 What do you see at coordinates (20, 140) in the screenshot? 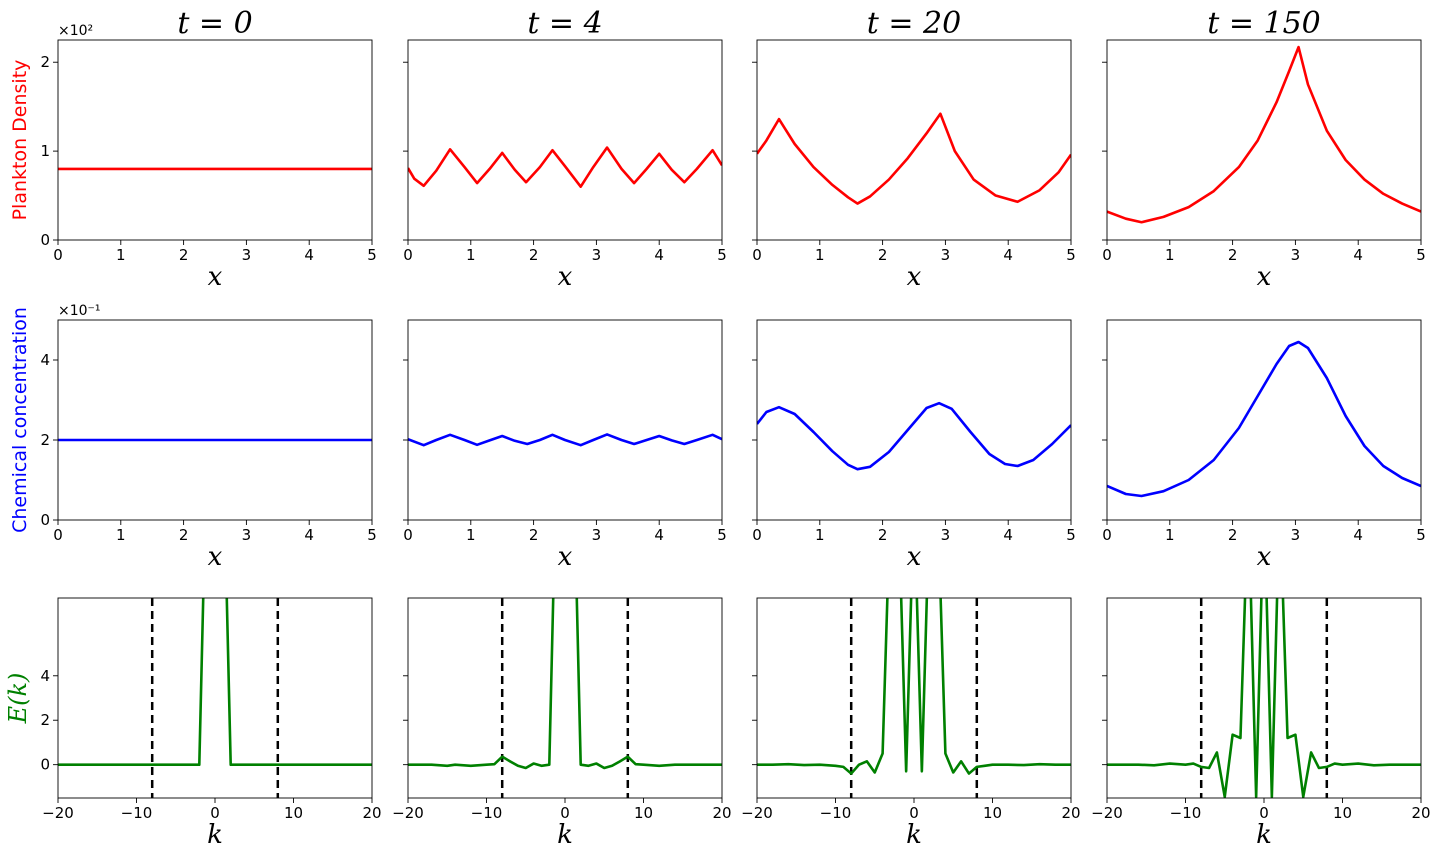
I see `row-ylabel-plankton: Plankton Density` at bounding box center [20, 140].